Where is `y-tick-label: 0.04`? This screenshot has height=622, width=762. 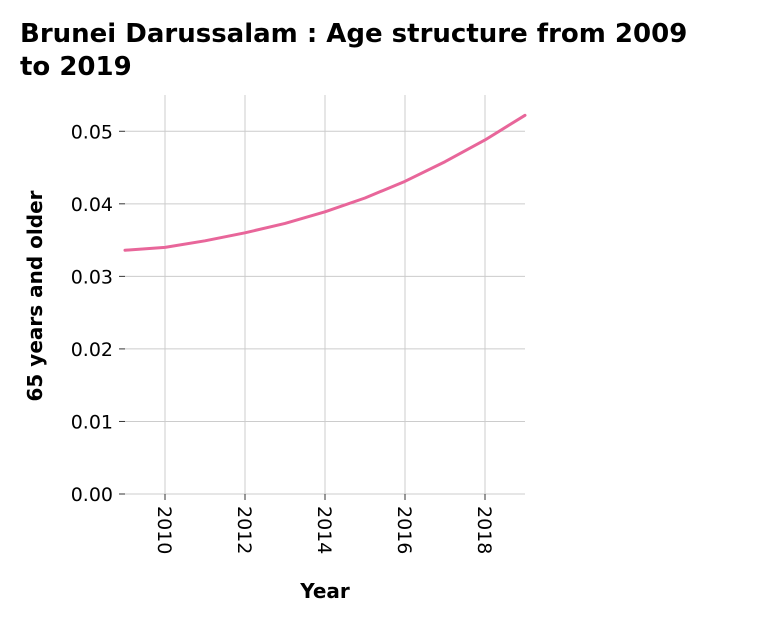 y-tick-label: 0.04 is located at coordinates (92, 205).